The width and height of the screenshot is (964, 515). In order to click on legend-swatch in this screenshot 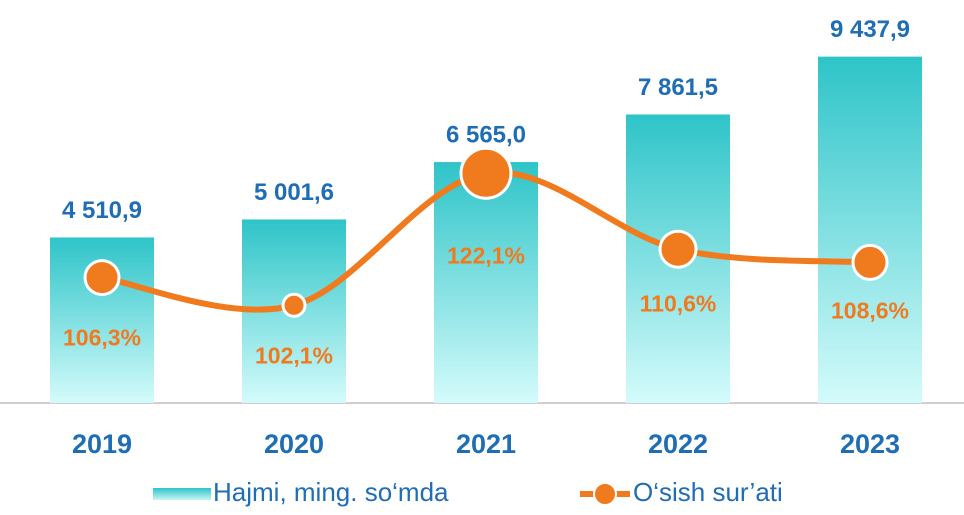, I will do `click(182, 494)`.